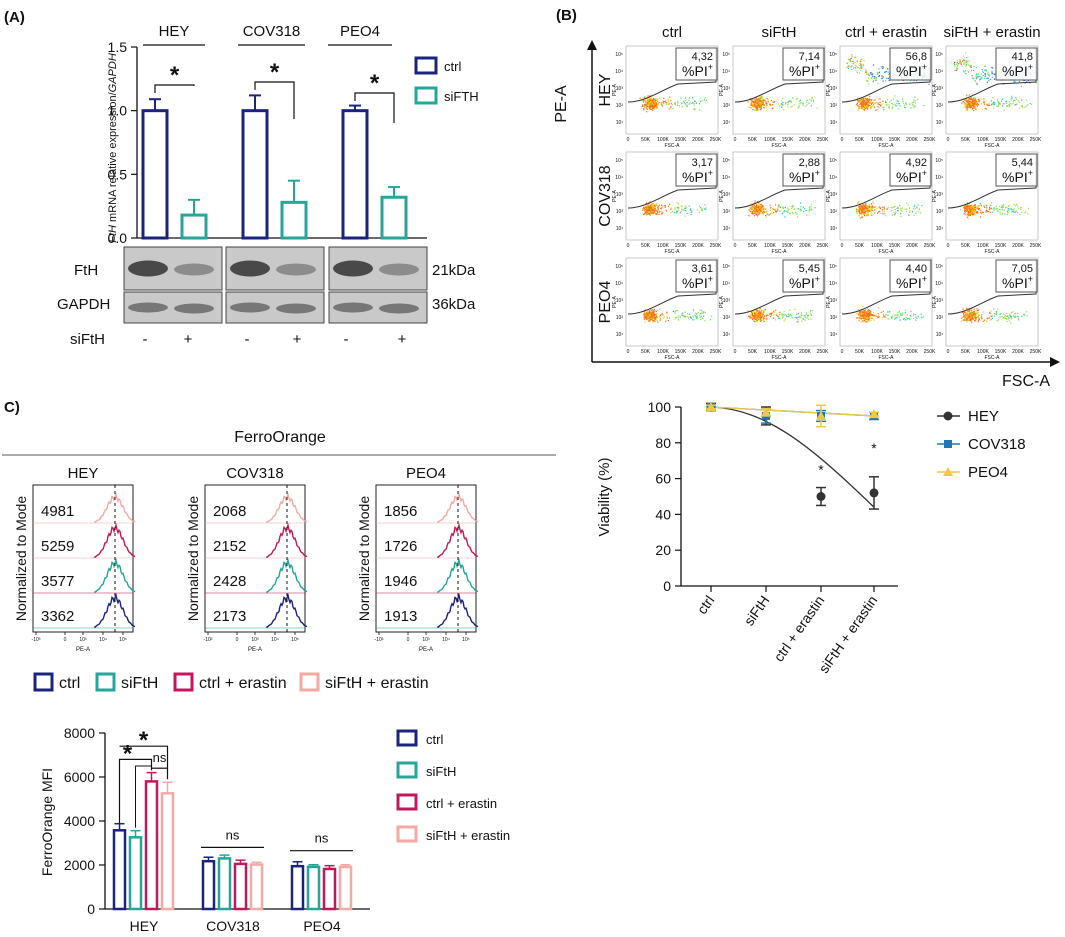 The width and height of the screenshot is (1065, 937). What do you see at coordinates (83, 650) in the screenshot?
I see `histogram-x-label: PE-A` at bounding box center [83, 650].